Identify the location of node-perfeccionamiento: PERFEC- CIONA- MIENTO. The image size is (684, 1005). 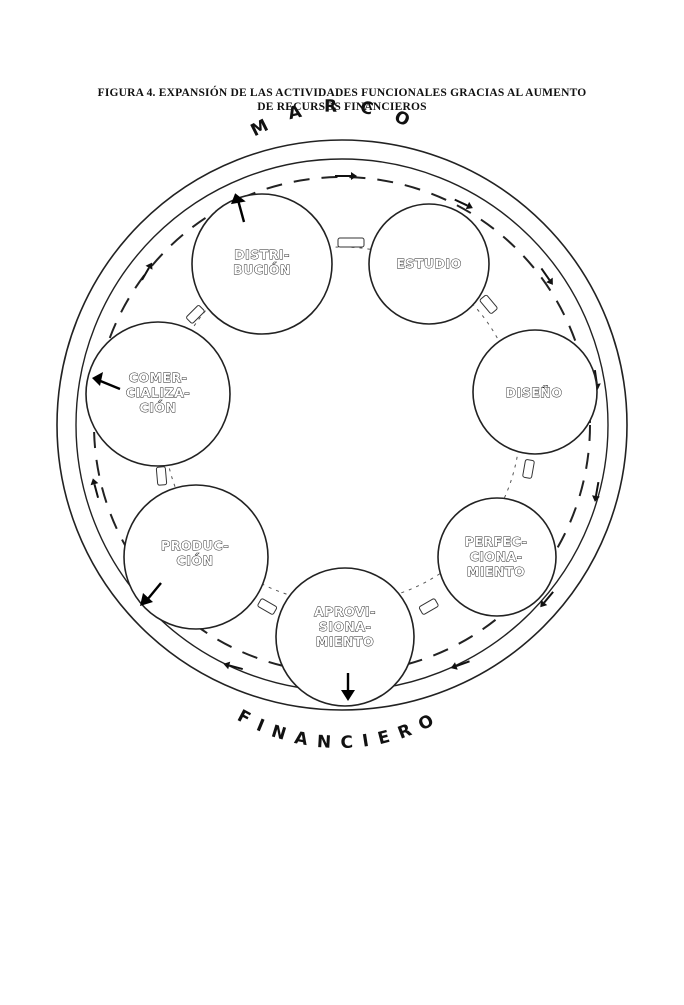
(497, 557).